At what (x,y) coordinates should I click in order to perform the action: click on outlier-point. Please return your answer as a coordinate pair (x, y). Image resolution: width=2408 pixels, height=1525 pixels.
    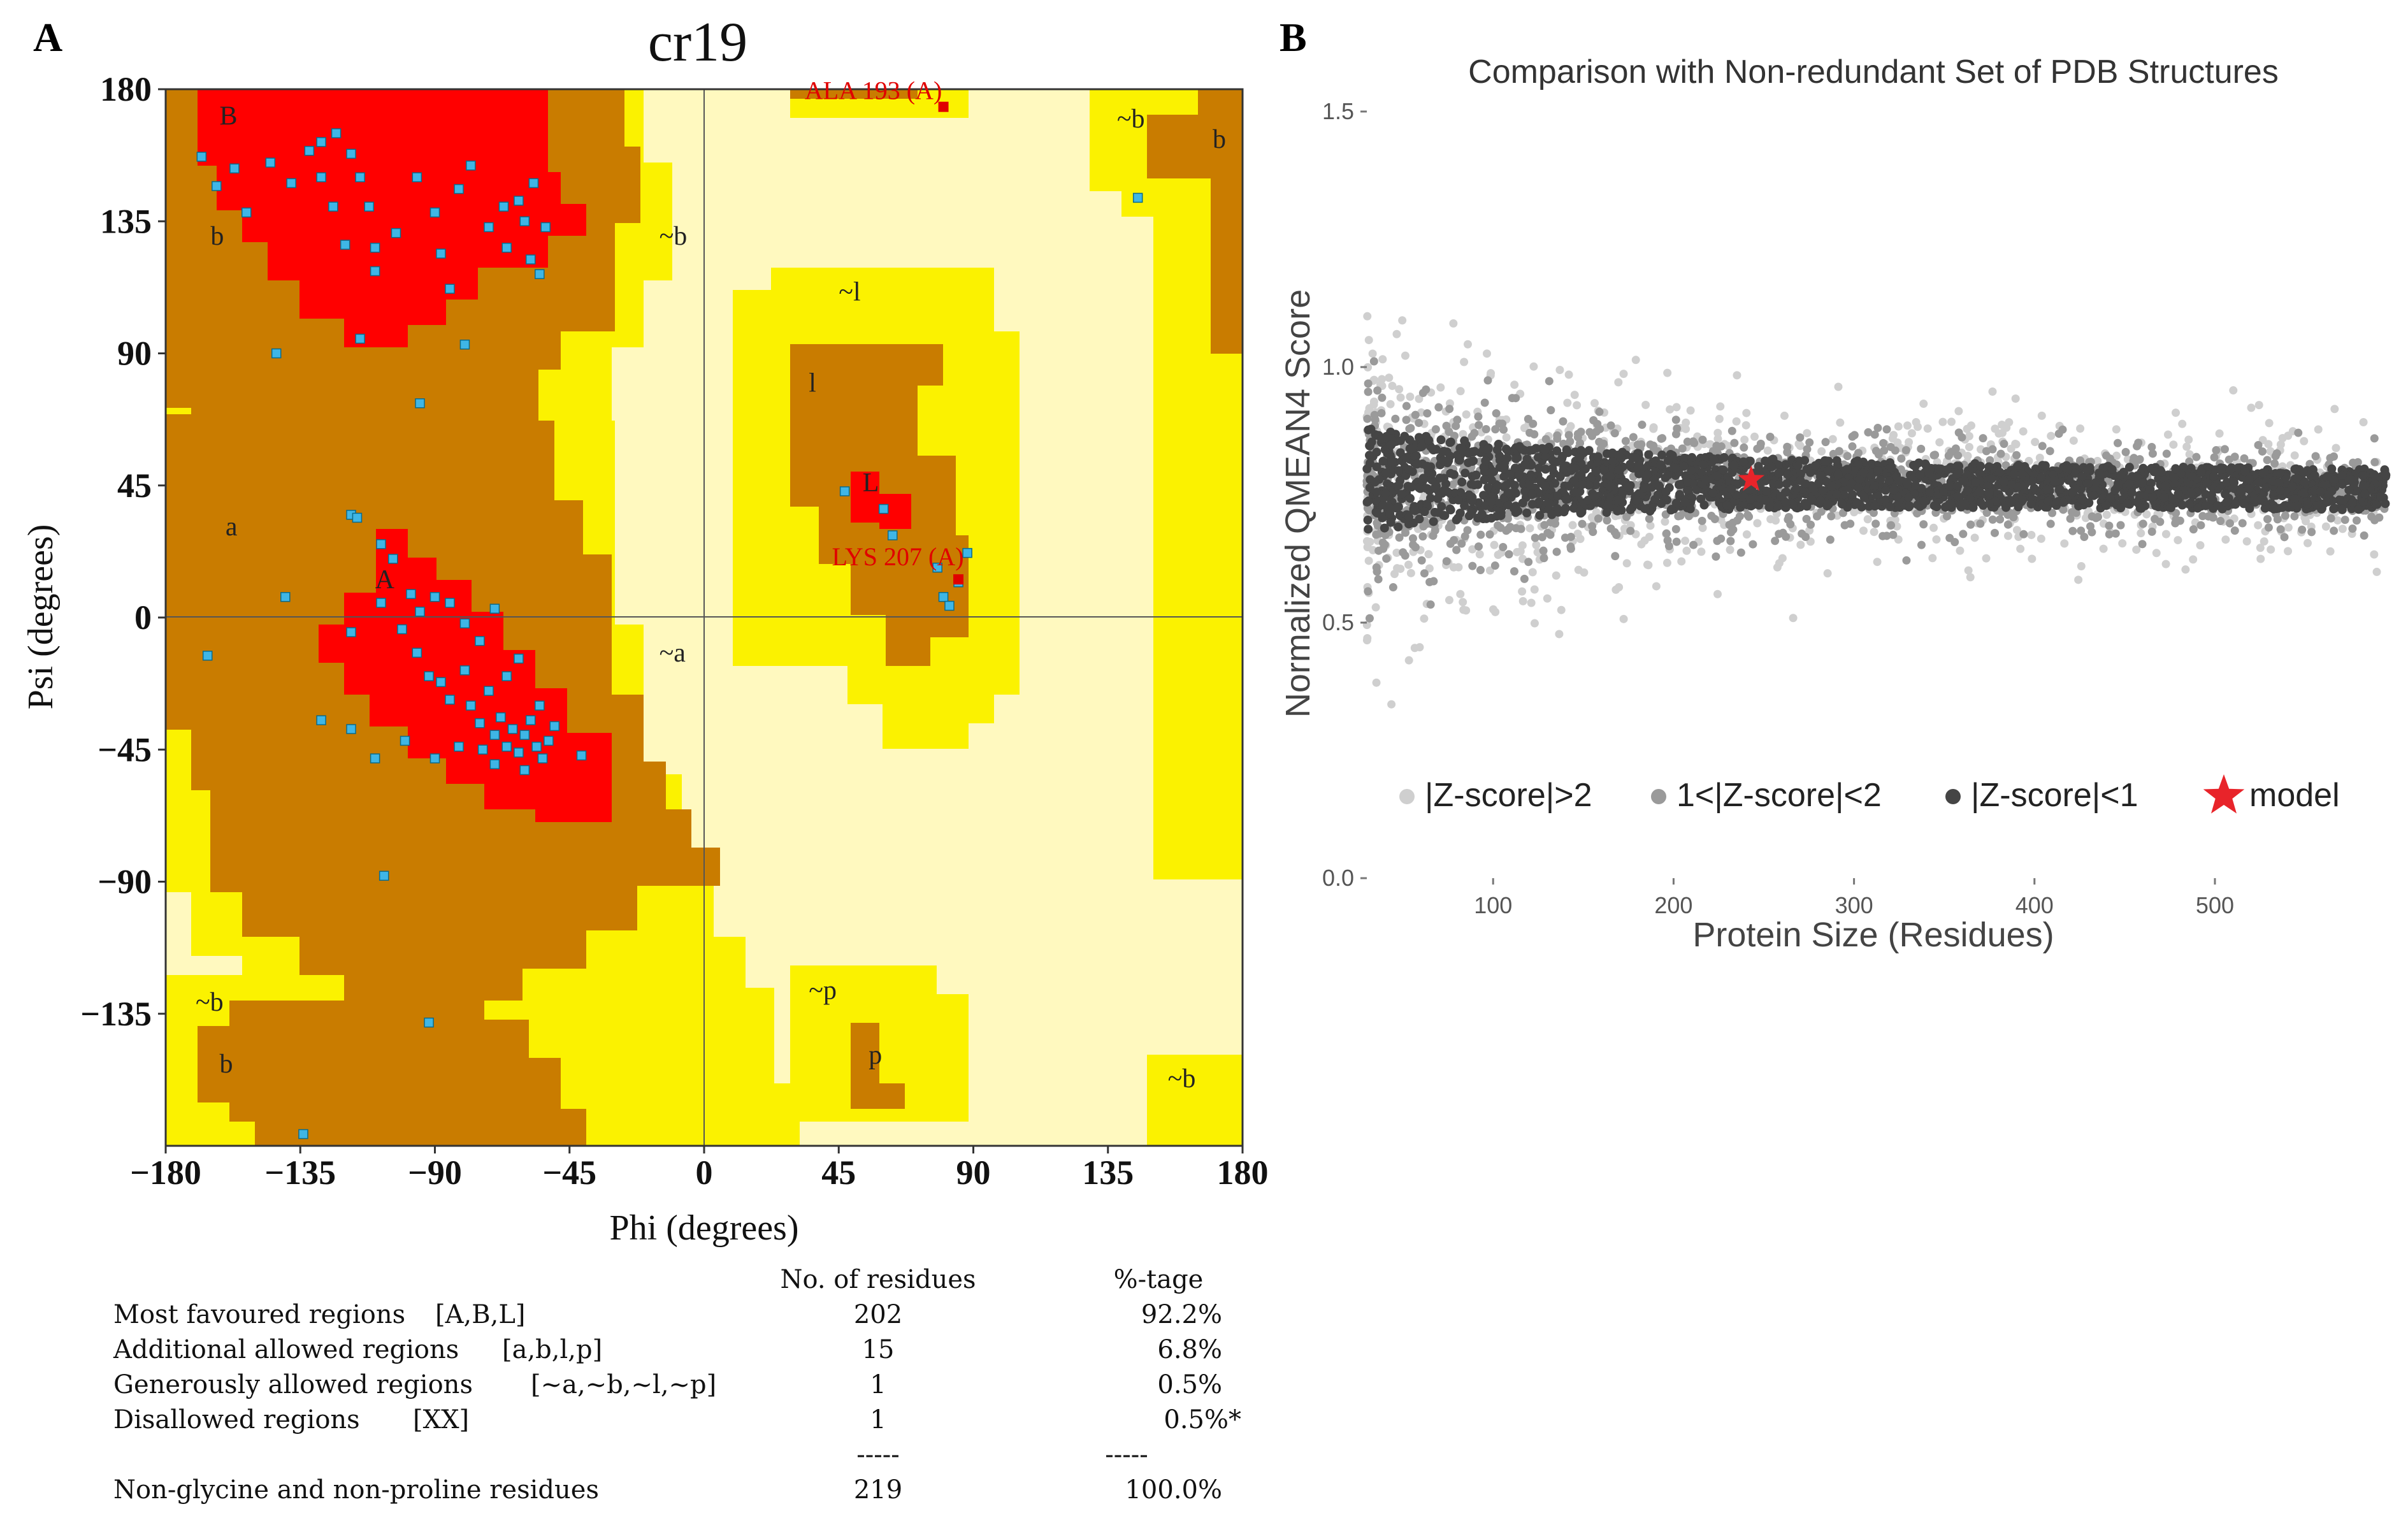
    Looking at the image, I should click on (944, 106).